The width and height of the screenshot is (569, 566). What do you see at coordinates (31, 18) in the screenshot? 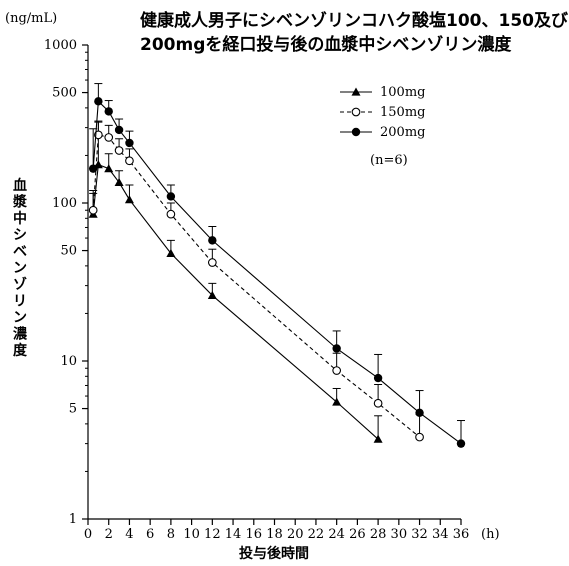
I see `y-axis-unit: (ng/mL)` at bounding box center [31, 18].